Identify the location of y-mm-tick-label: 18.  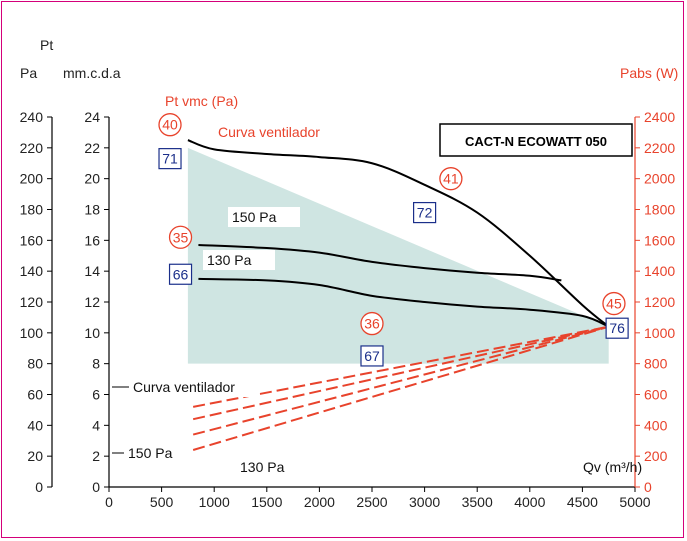
(92, 210).